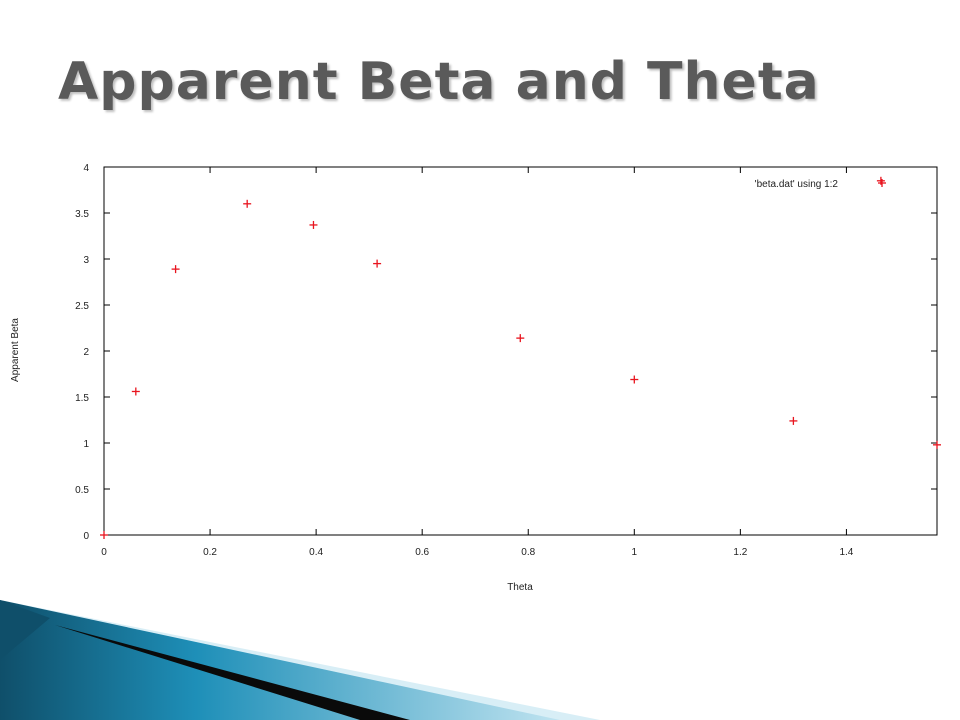 The width and height of the screenshot is (960, 720). What do you see at coordinates (86, 536) in the screenshot?
I see `y-tick-label: 0` at bounding box center [86, 536].